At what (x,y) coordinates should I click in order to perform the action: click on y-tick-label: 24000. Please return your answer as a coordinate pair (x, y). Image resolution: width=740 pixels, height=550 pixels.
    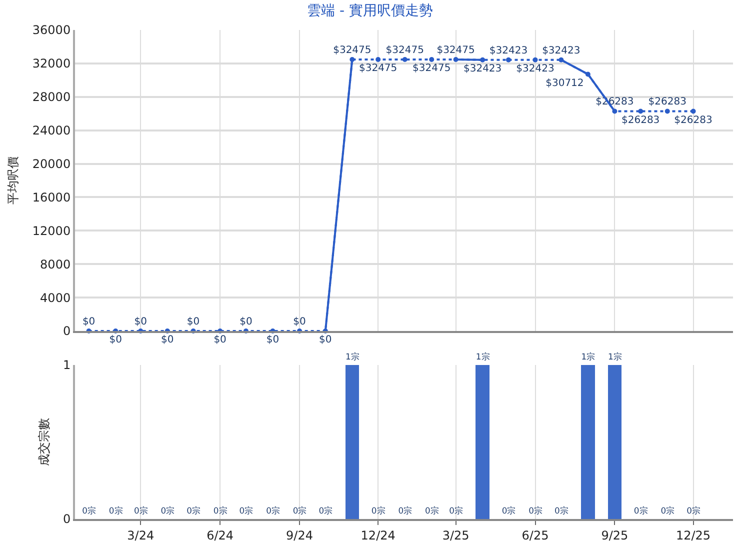
    Looking at the image, I should click on (51, 131).